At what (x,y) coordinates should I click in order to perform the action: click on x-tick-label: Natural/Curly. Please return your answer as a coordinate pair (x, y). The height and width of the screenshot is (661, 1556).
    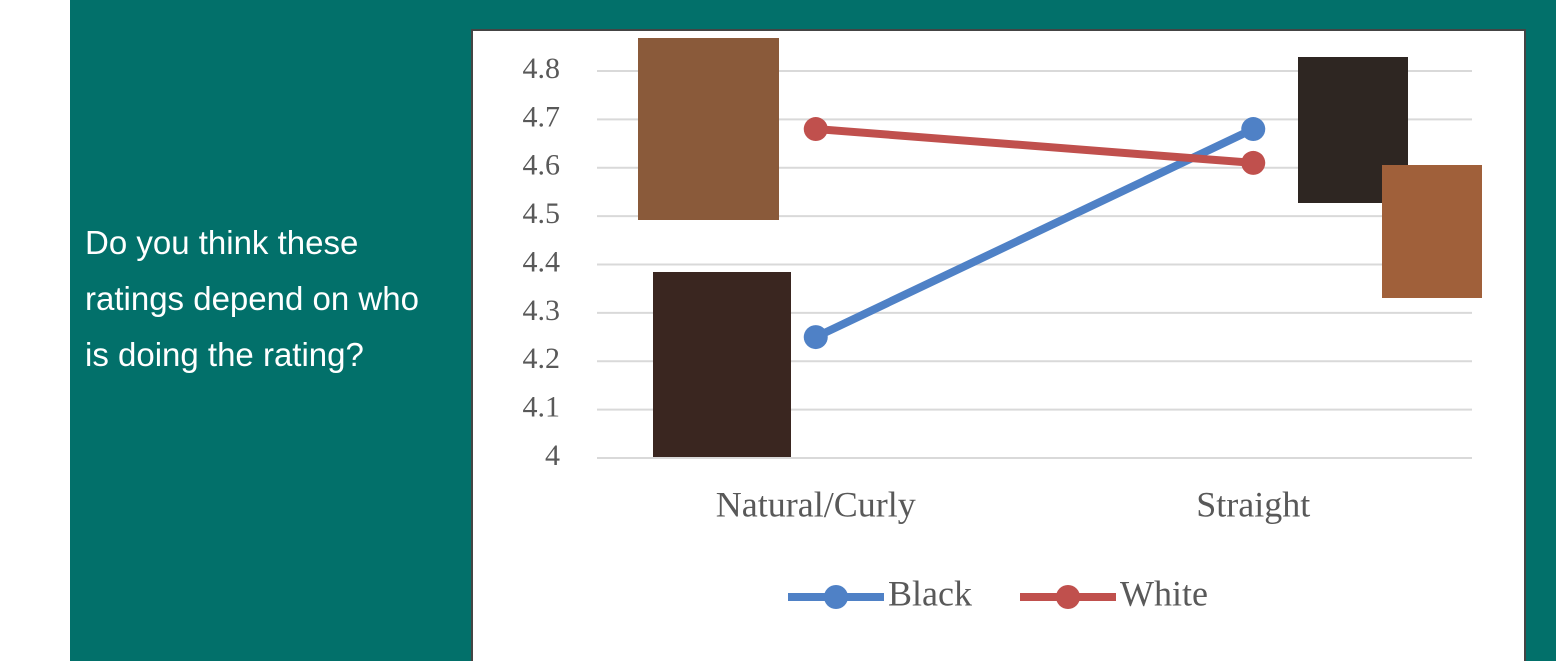
    Looking at the image, I should click on (816, 504).